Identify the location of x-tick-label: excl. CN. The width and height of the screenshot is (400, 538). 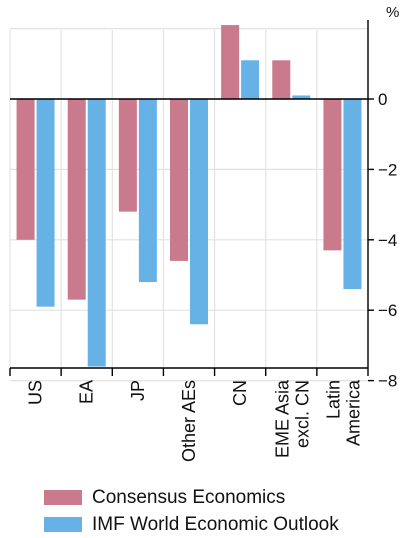
(302, 414).